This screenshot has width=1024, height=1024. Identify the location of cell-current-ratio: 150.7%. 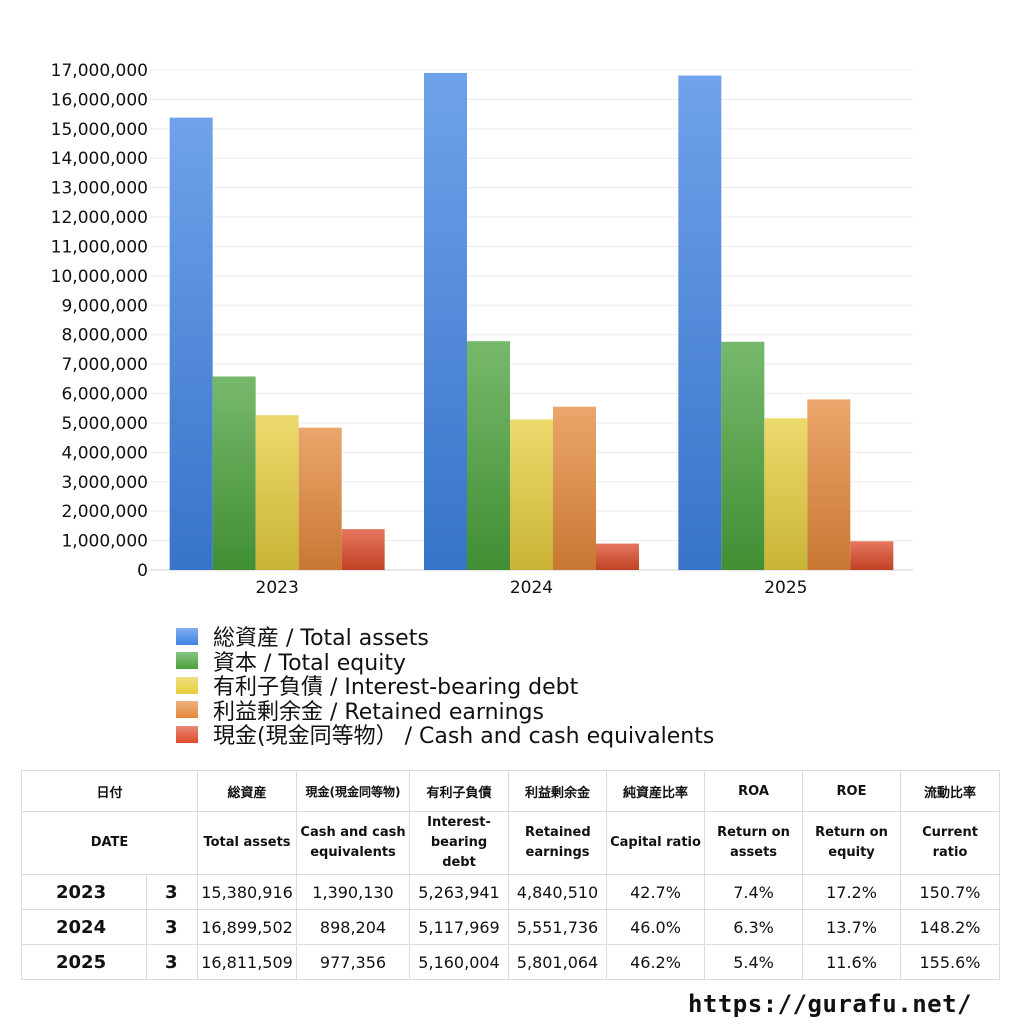
(950, 892).